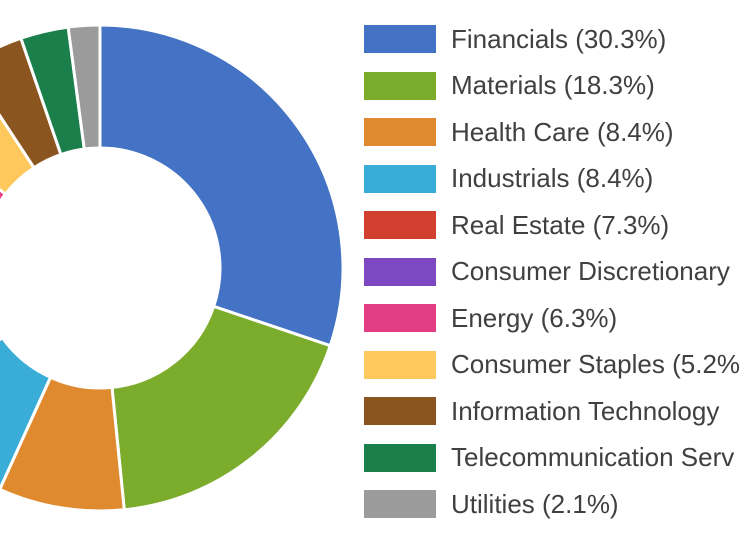 The width and height of the screenshot is (750, 536). Describe the element at coordinates (63, 444) in the screenshot. I see `slice-health-care` at that location.